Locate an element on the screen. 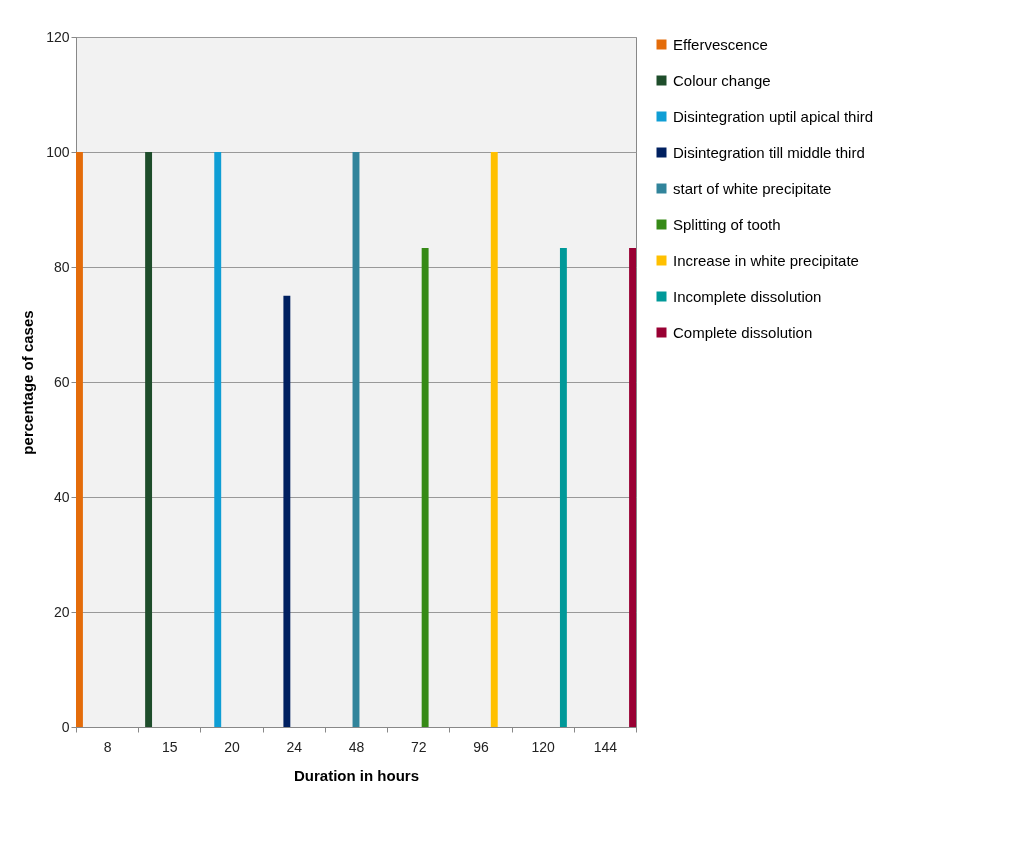  x-tick-label: 96 is located at coordinates (481, 746).